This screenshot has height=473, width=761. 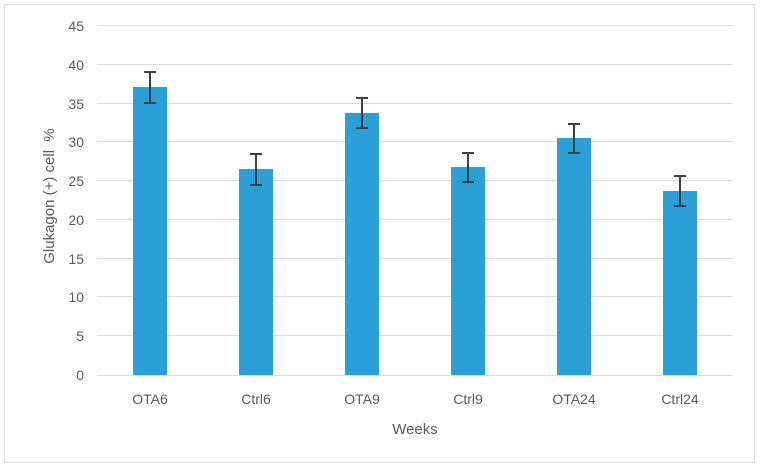 I want to click on error-bar-top-cap-OTA24, so click(x=574, y=123).